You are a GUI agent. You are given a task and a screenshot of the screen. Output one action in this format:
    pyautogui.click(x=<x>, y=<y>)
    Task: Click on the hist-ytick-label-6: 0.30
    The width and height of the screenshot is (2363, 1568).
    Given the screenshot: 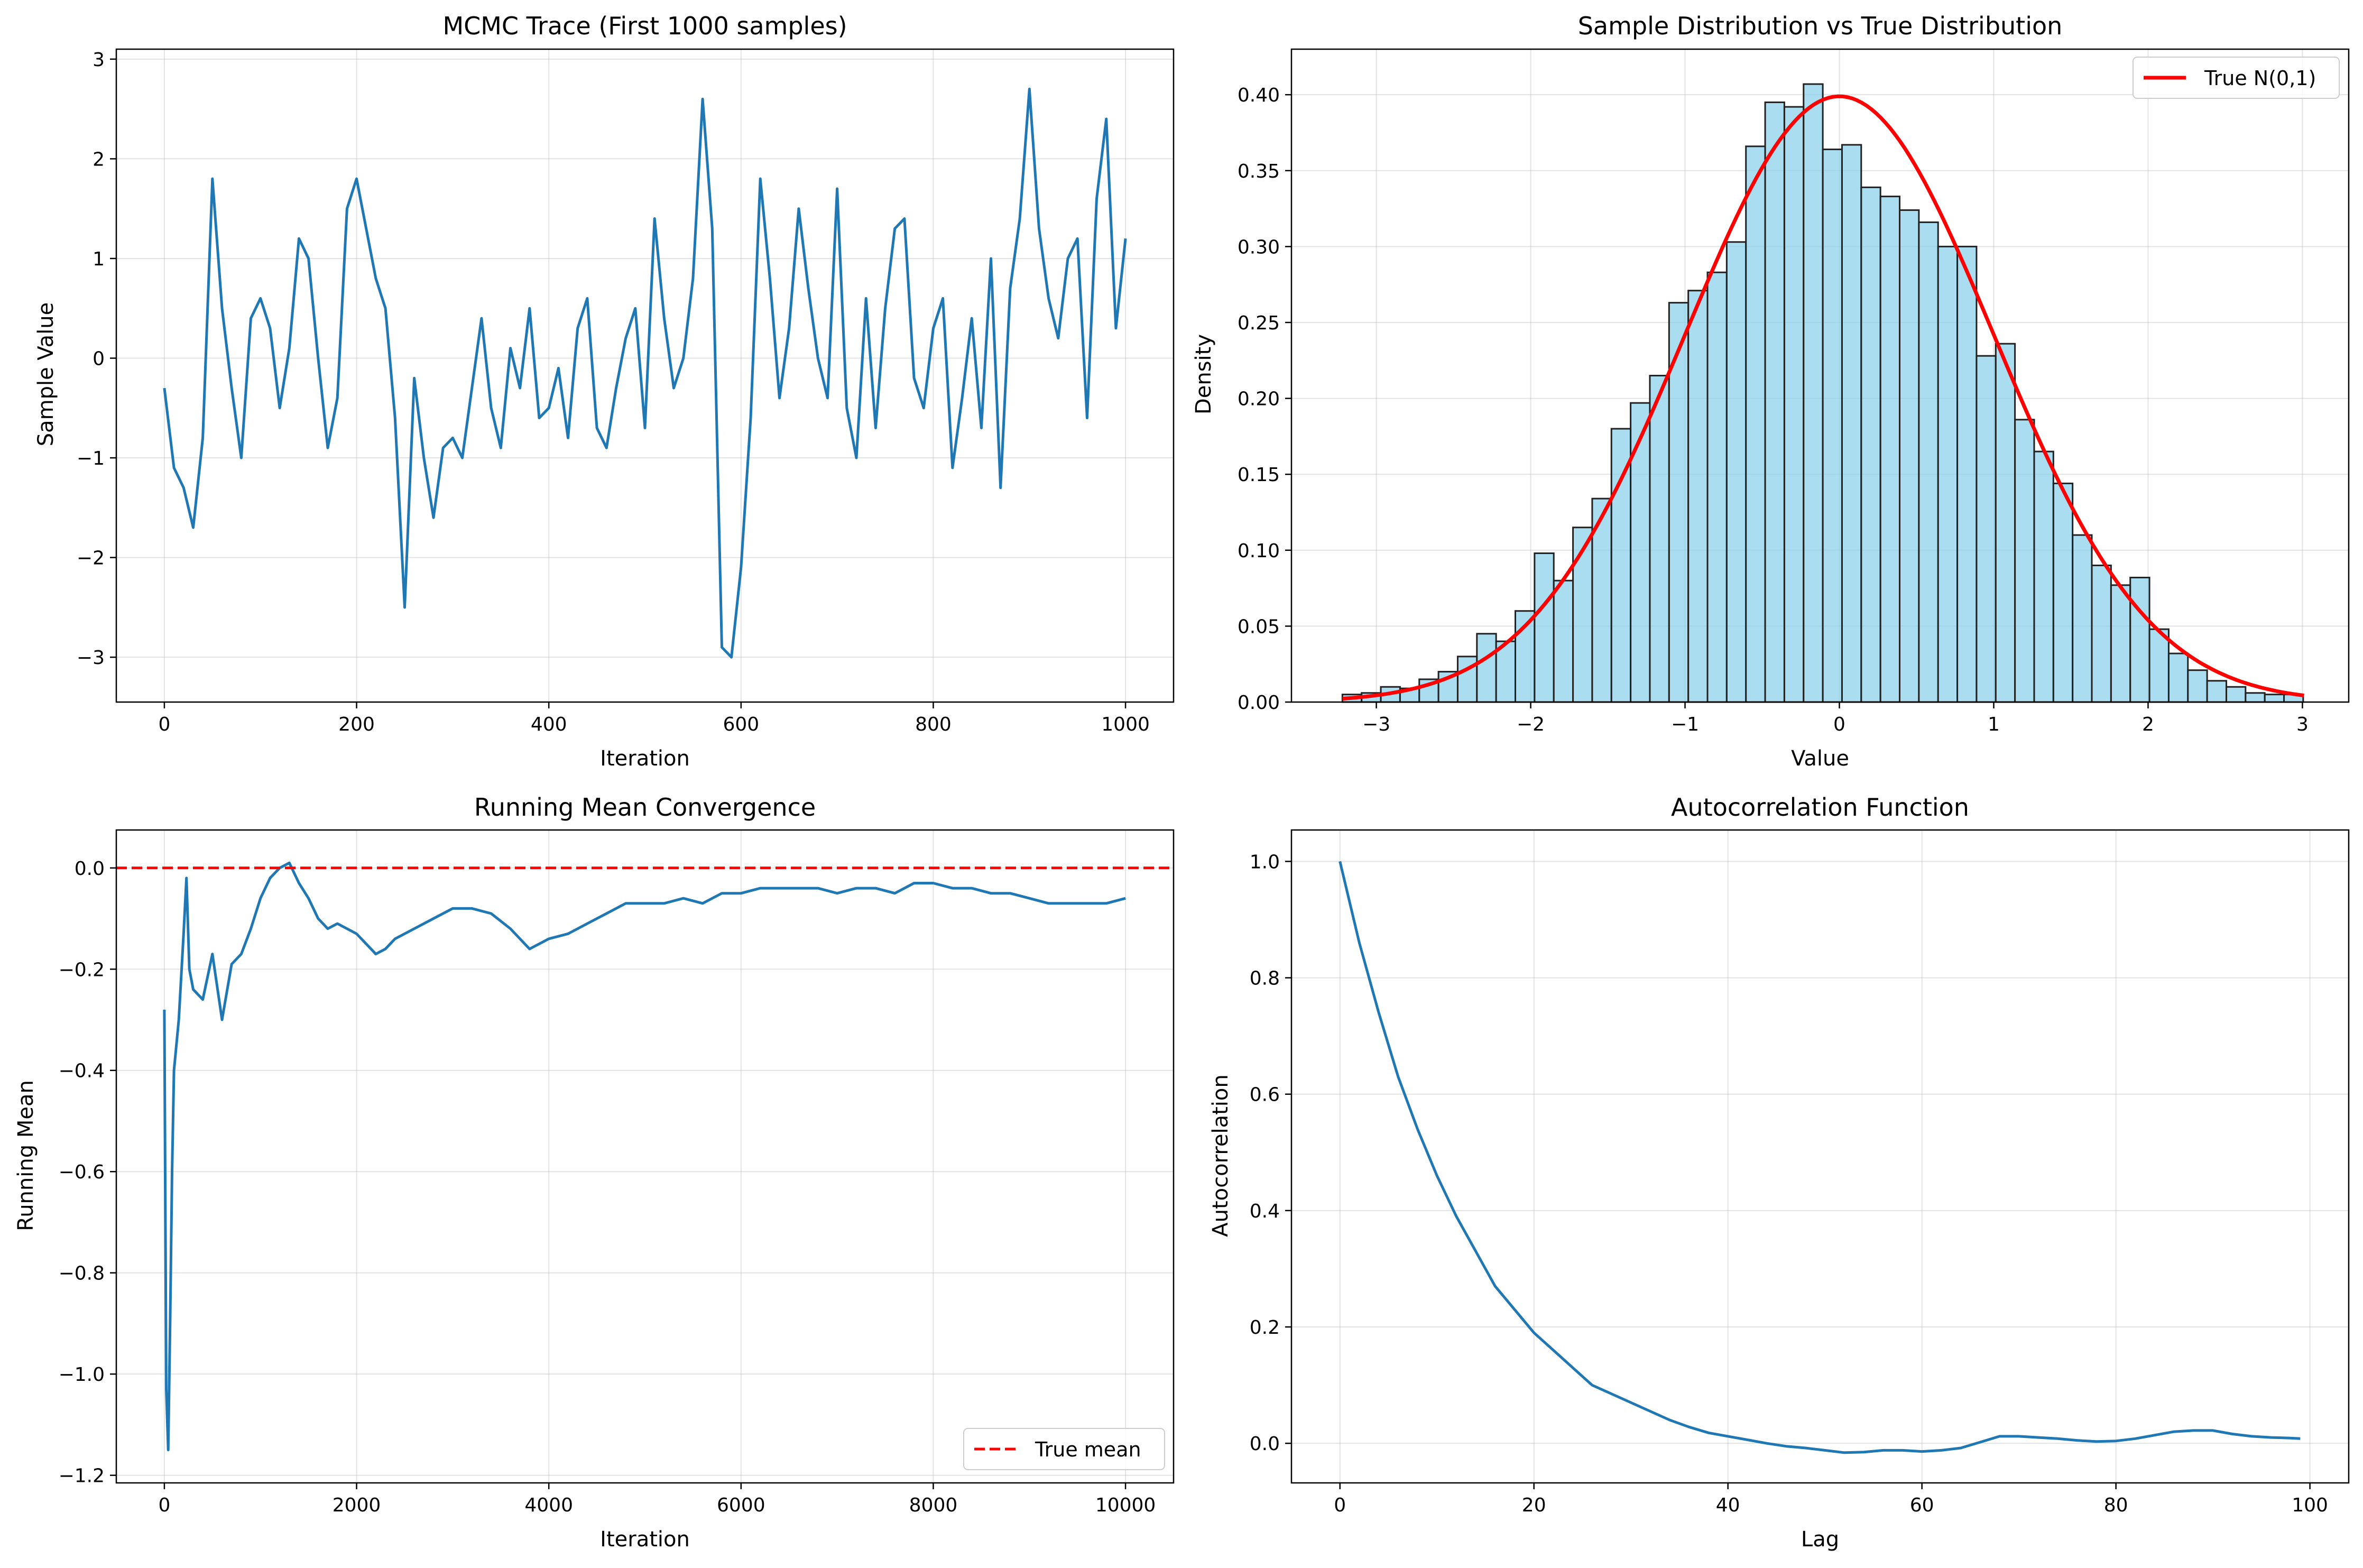 What is the action you would take?
    pyautogui.click(x=1259, y=247)
    